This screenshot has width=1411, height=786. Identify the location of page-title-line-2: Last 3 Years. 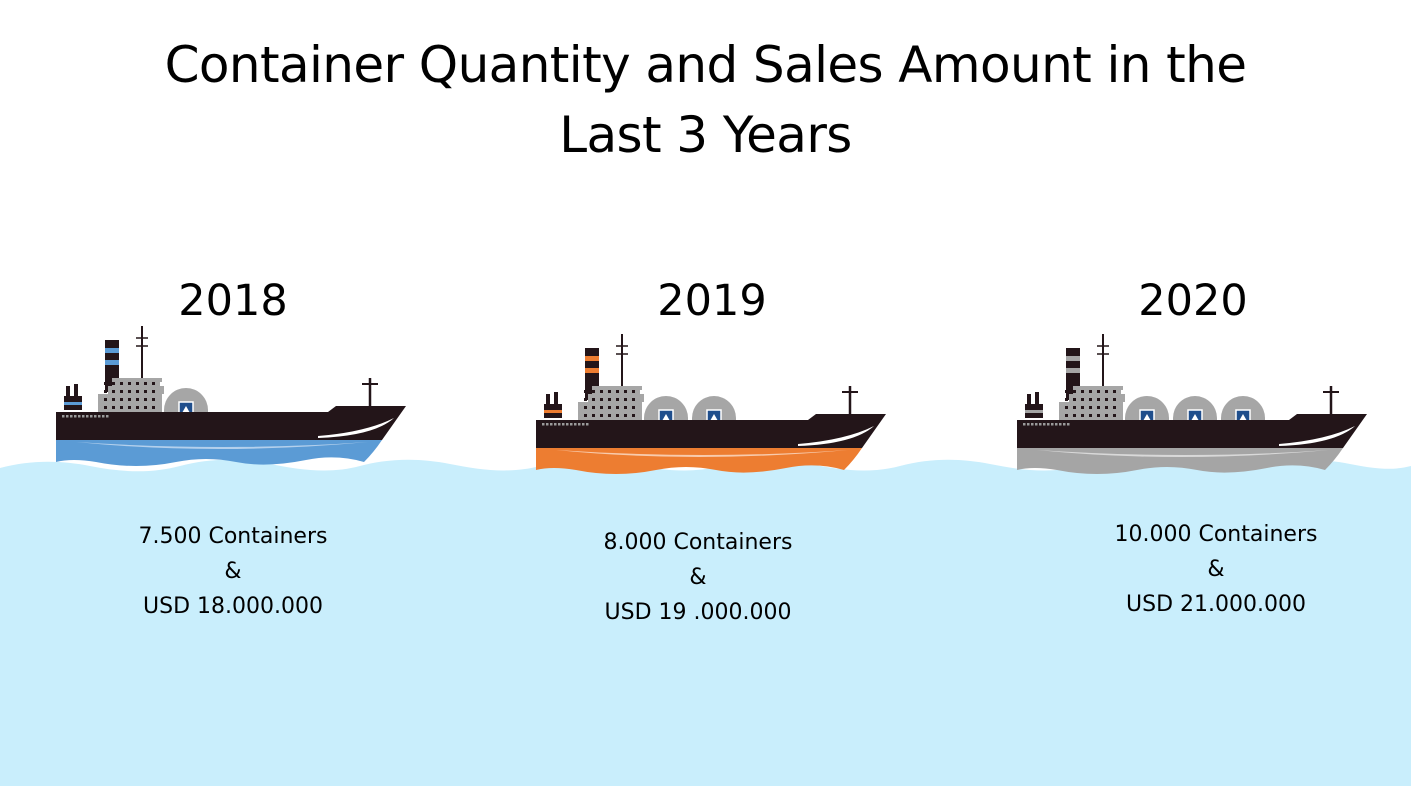
(705, 135).